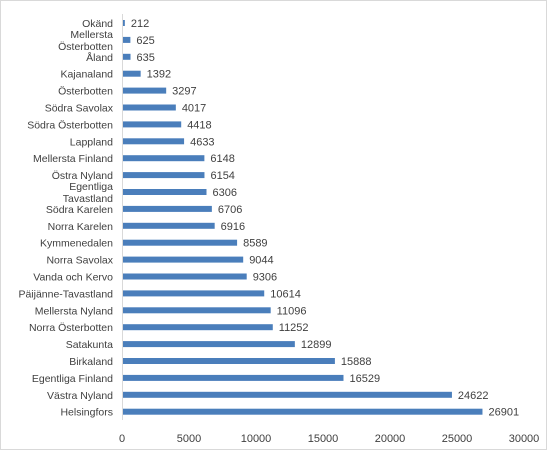  Describe the element at coordinates (184, 92) in the screenshot. I see `data-label: 3297` at that location.